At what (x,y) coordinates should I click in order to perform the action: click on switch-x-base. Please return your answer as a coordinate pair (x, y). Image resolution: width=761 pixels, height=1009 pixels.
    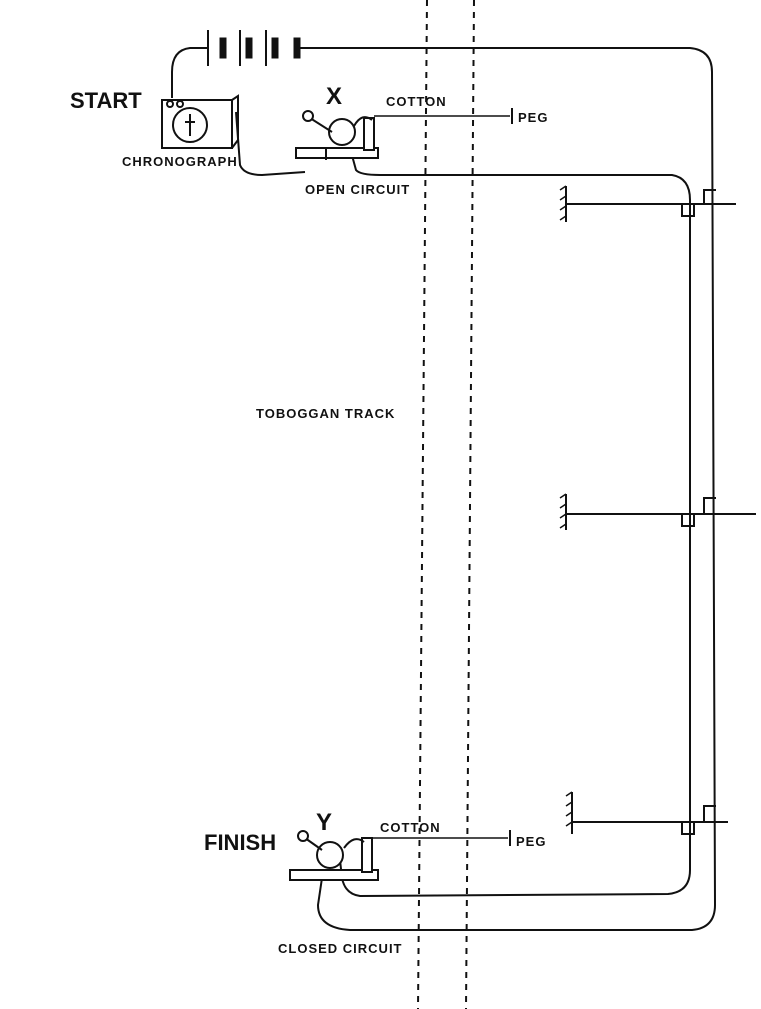
    Looking at the image, I should click on (337, 153).